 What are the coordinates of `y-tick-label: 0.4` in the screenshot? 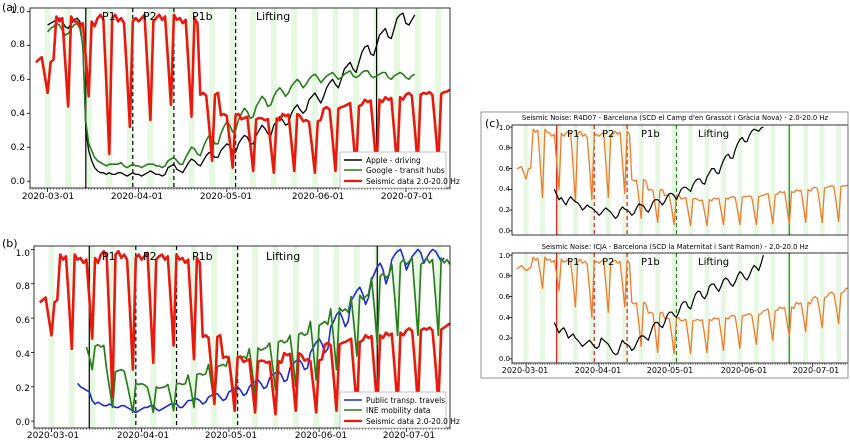 It's located at (505, 318).